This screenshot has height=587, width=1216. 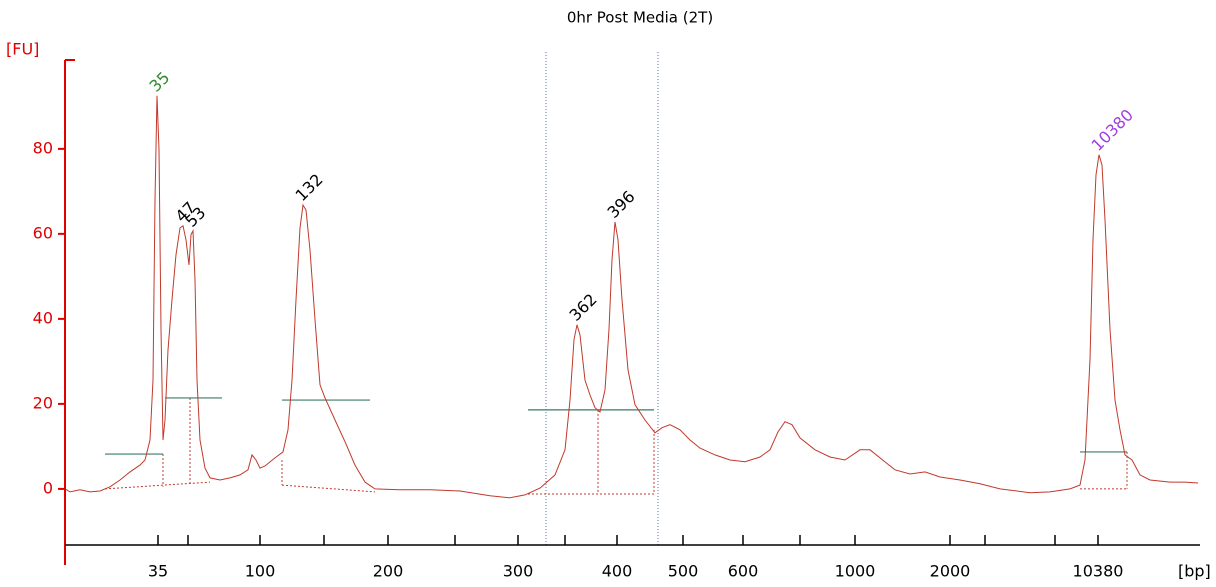 What do you see at coordinates (1112, 129) in the screenshot?
I see `peak-label: 10380` at bounding box center [1112, 129].